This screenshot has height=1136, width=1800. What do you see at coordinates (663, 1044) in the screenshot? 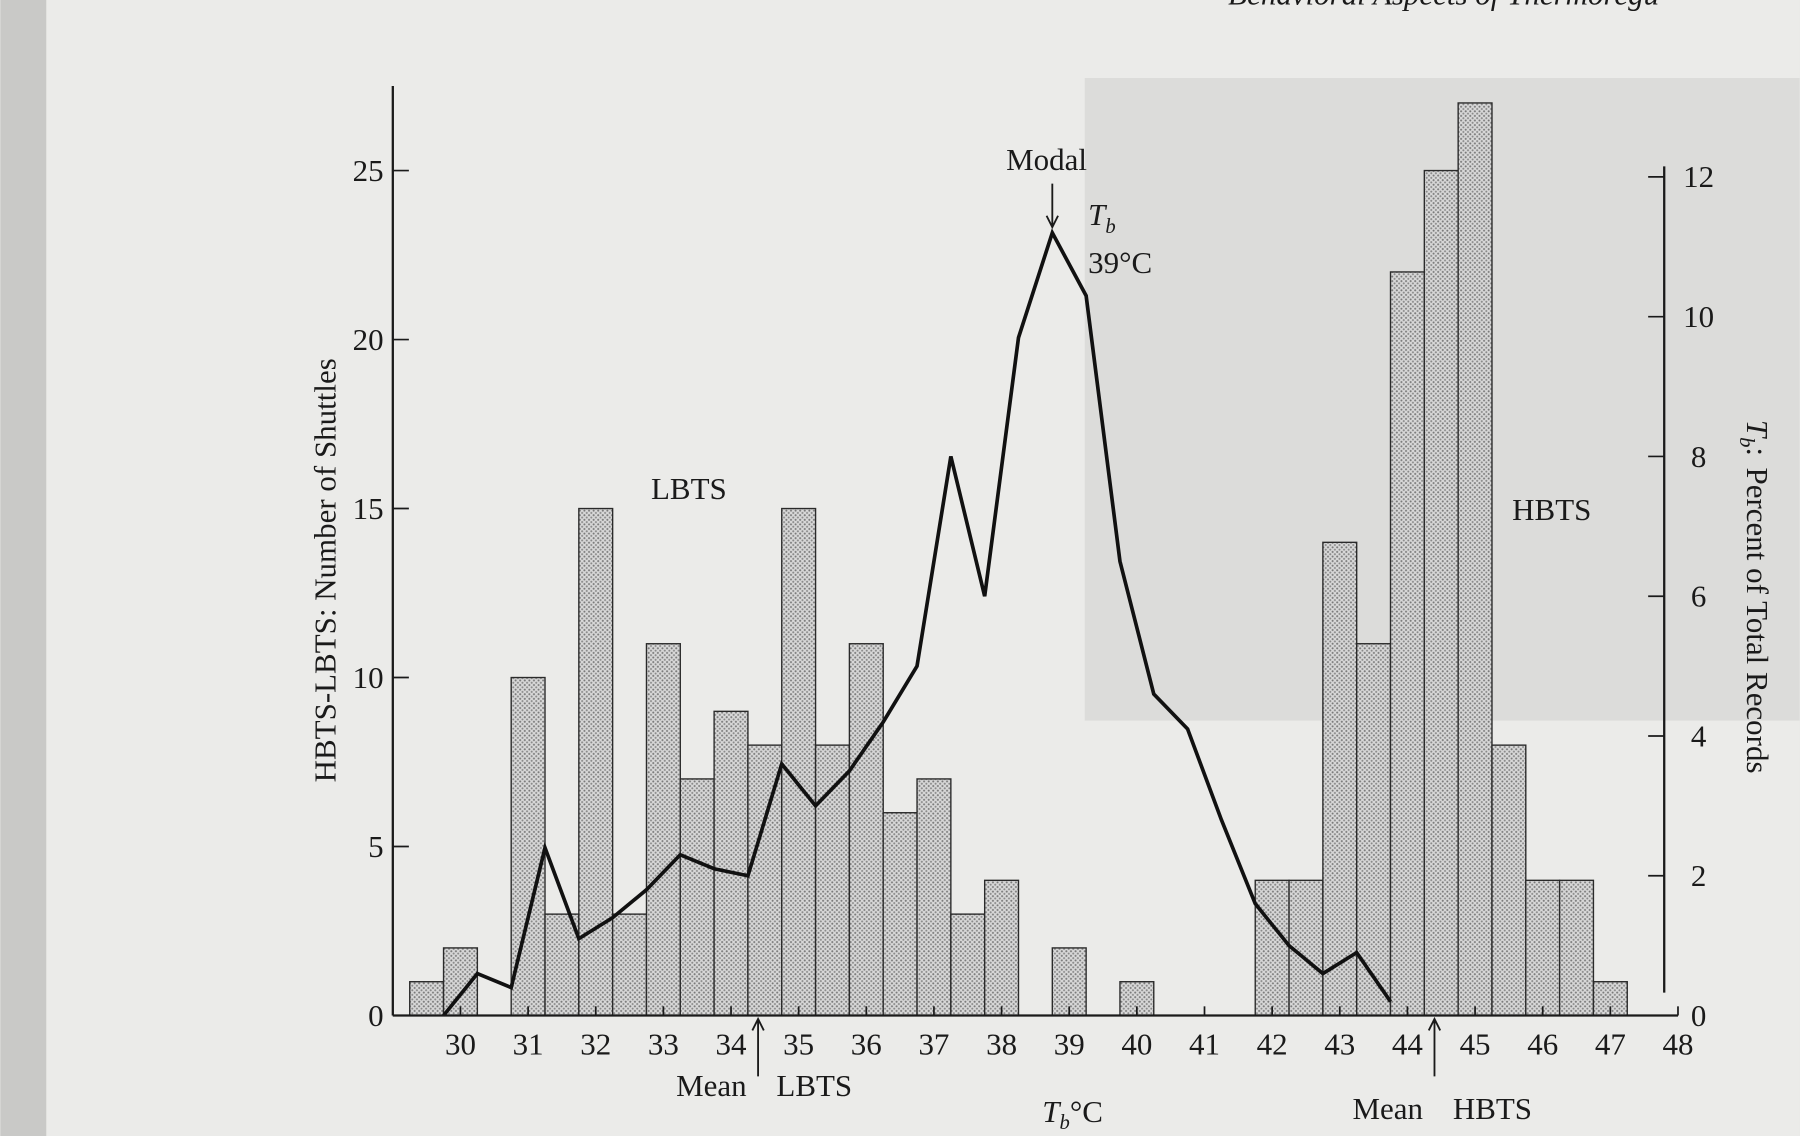
I see `x-tick-label: 33` at bounding box center [663, 1044].